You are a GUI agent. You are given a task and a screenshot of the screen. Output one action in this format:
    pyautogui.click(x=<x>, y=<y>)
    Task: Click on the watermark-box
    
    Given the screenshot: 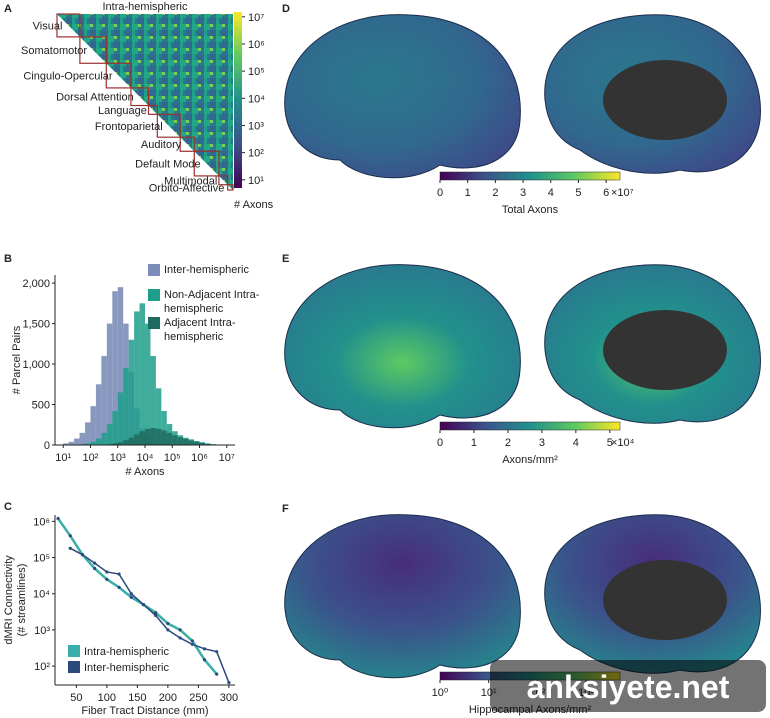 What is the action you would take?
    pyautogui.click(x=628, y=686)
    